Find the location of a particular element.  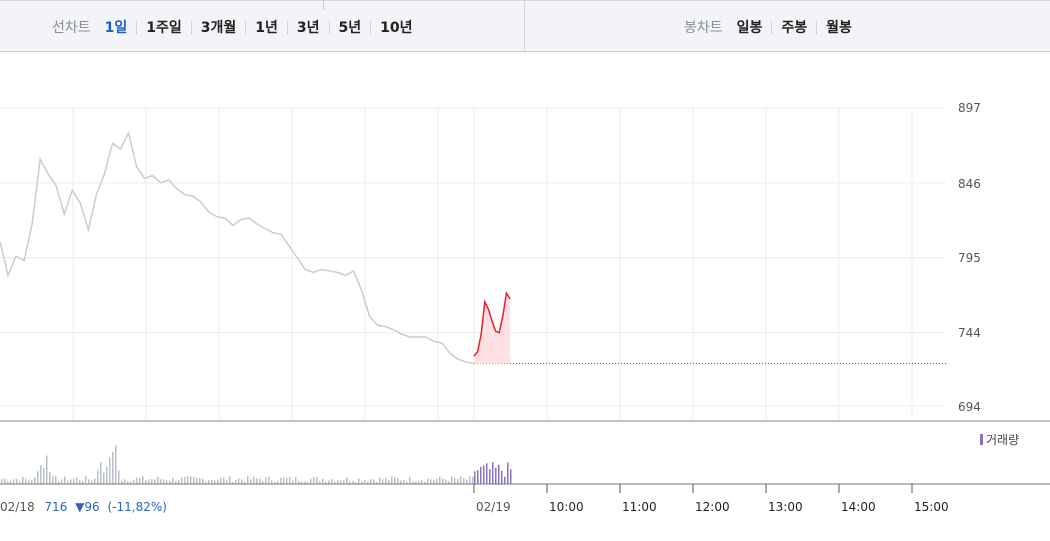

session-info: 02/18 716 ▼96 (-11,82%) is located at coordinates (83, 507).